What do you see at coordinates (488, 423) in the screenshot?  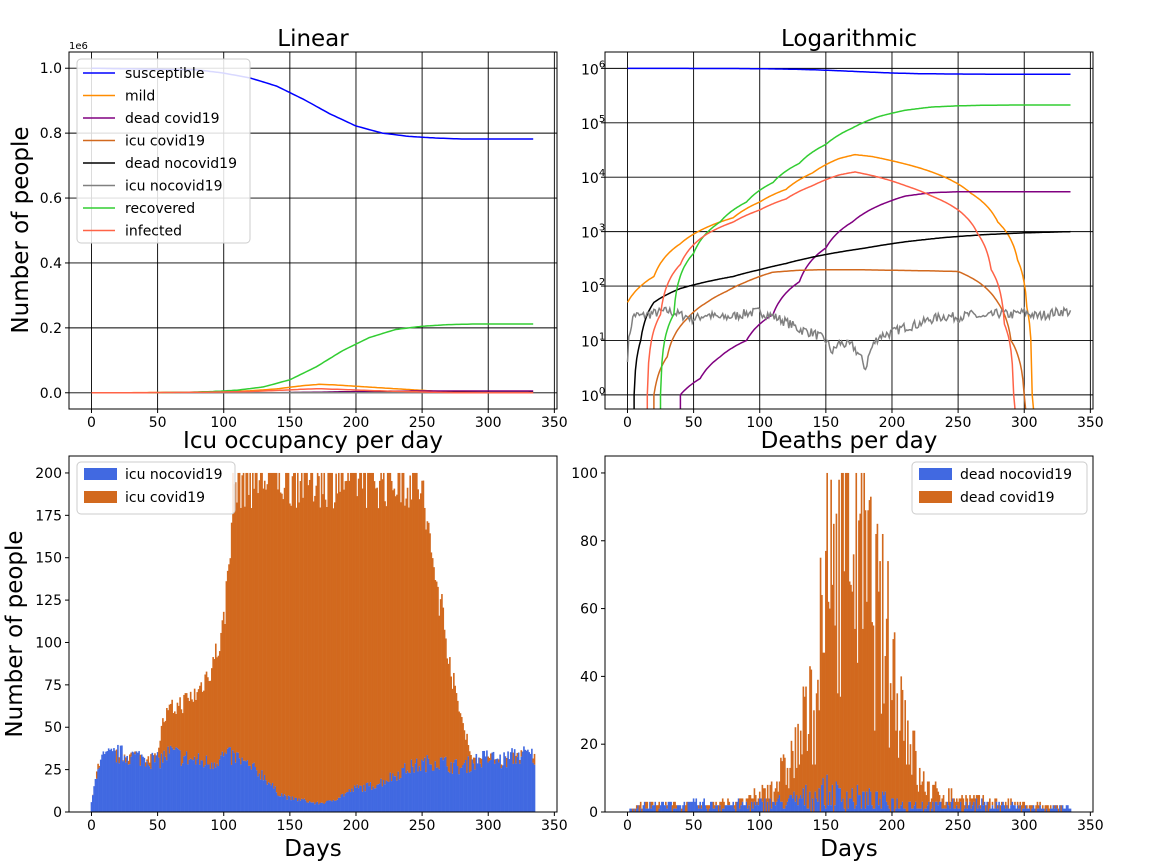 I see `tick-label-x: 300` at bounding box center [488, 423].